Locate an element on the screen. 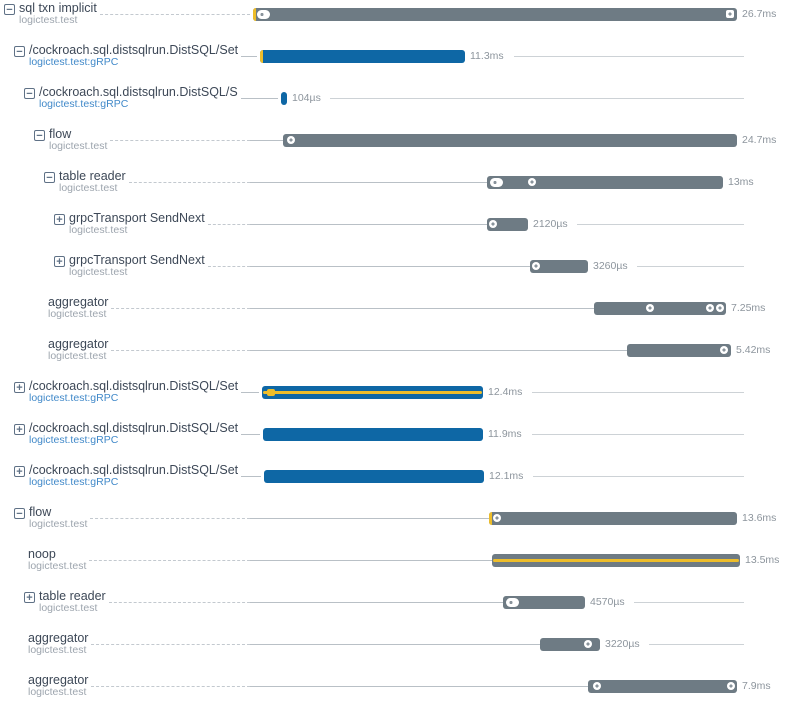  span-label: flow logictest.test is located at coordinates (79, 140).